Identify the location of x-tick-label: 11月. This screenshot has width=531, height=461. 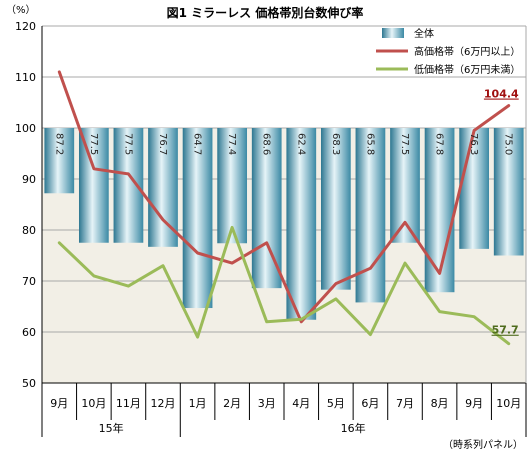
(128, 403).